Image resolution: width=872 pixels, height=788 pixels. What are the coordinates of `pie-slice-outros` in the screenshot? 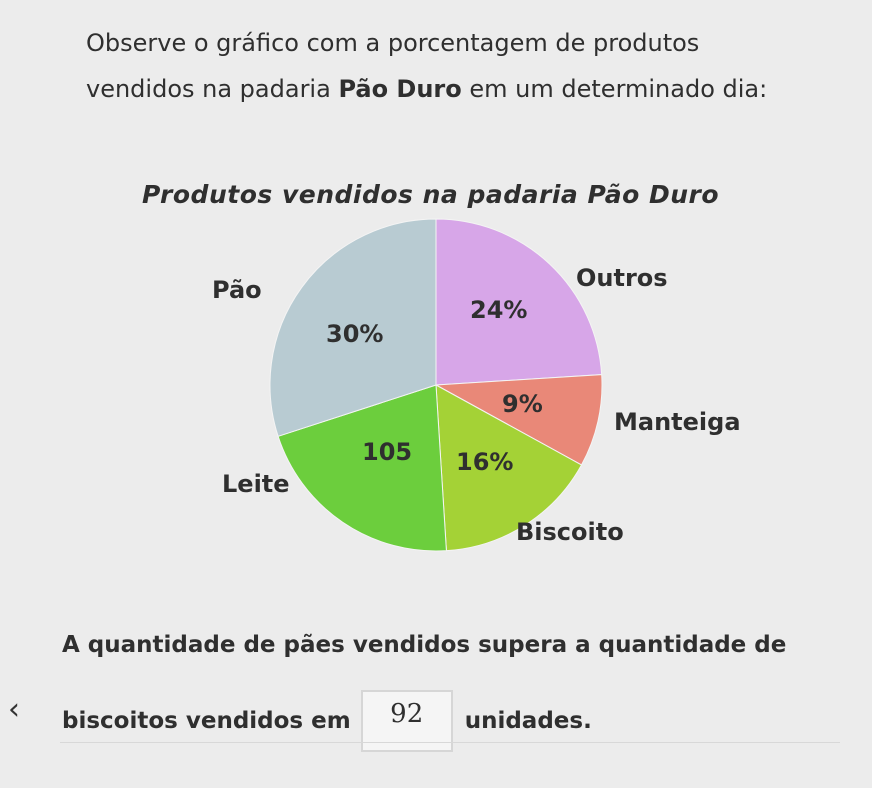 It's located at (519, 302).